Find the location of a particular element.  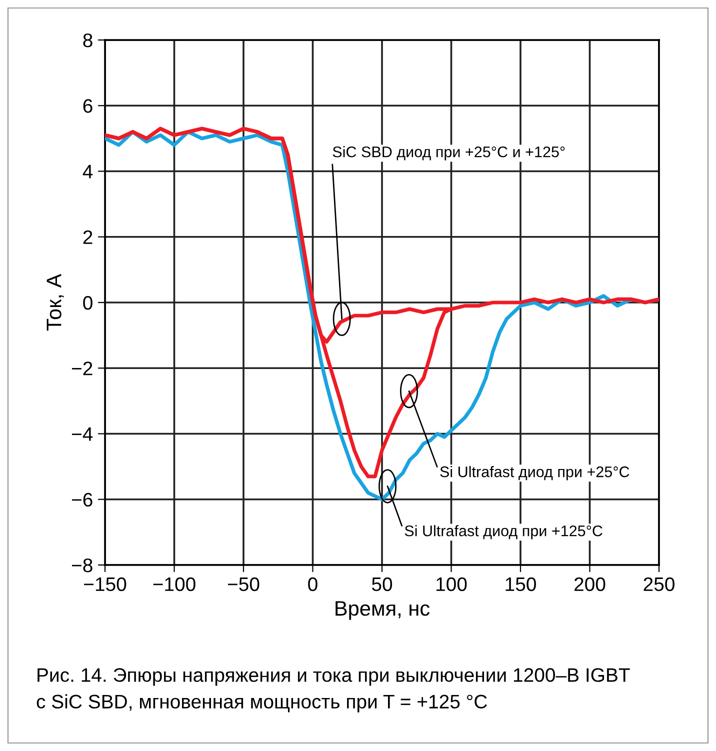

annotation: Si Ultrafast диод при +25°C is located at coordinates (535, 473).